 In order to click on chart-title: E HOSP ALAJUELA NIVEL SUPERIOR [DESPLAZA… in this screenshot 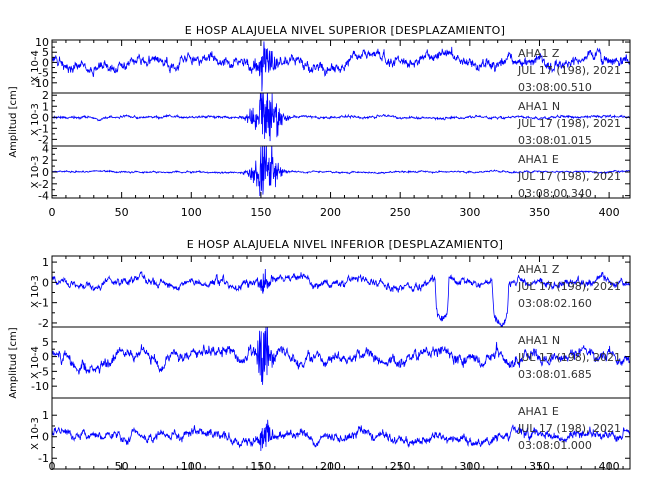, I will do `click(345, 30)`.